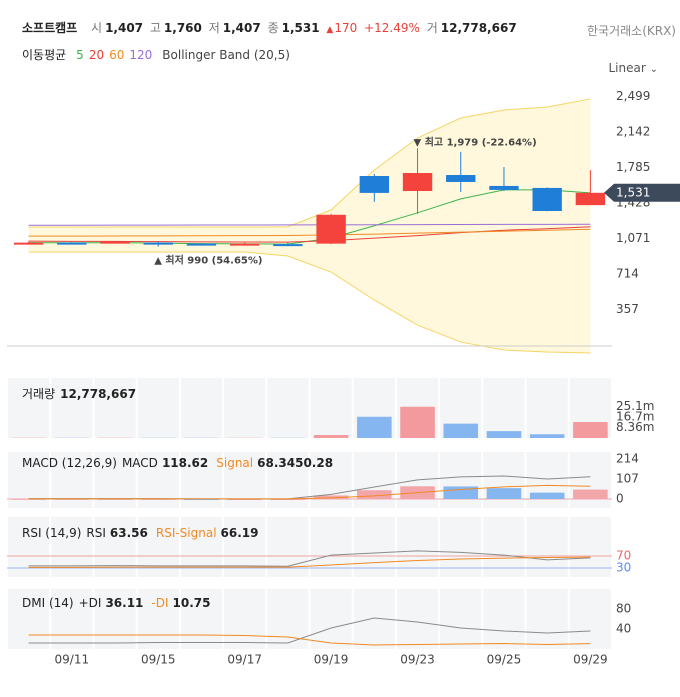 The height and width of the screenshot is (697, 680). What do you see at coordinates (185, 463) in the screenshot?
I see `legend-value: 118.62` at bounding box center [185, 463].